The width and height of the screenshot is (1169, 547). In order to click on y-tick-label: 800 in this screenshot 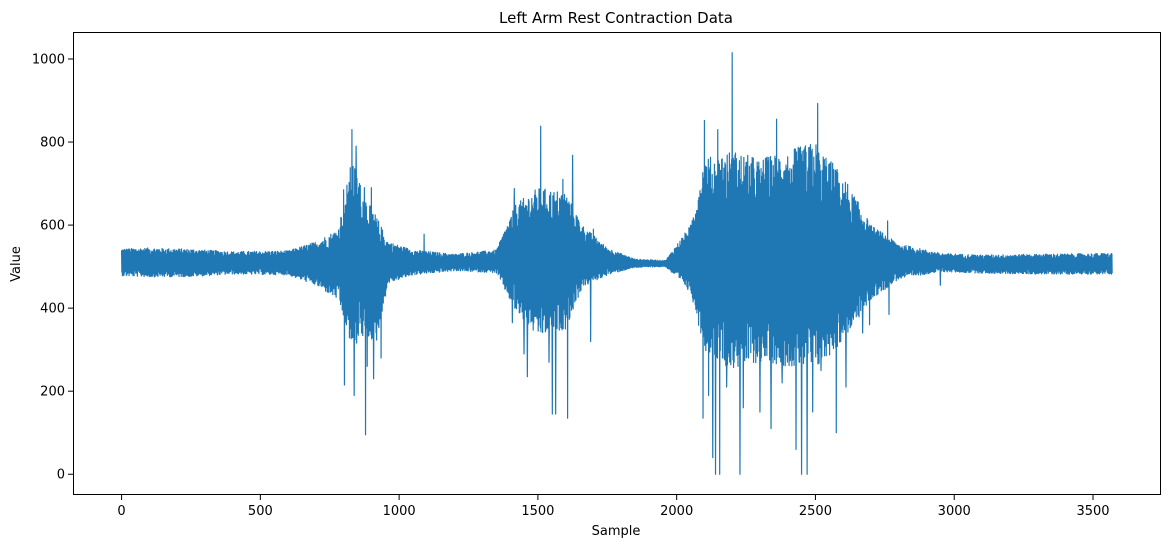, I will do `click(52, 143)`.